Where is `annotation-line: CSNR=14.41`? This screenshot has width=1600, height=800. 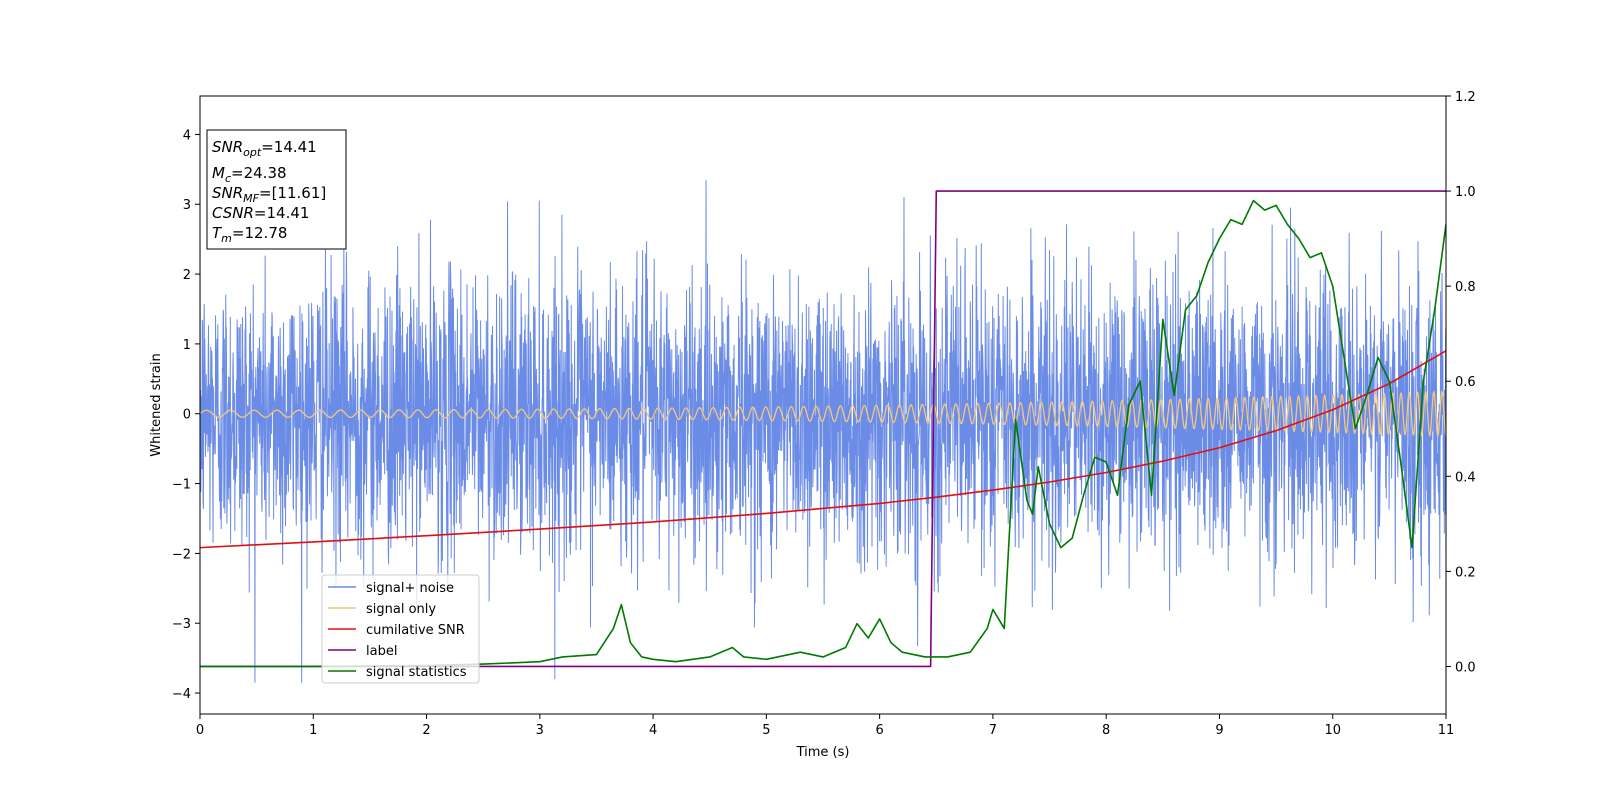 annotation-line: CSNR=14.41 is located at coordinates (260, 213).